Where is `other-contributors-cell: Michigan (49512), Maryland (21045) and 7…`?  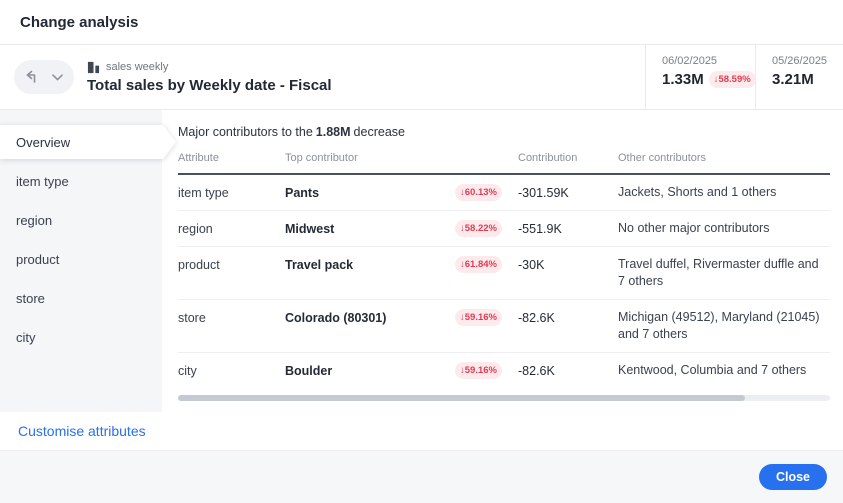
other-contributors-cell: Michigan (49512), Maryland (21045) and 7… is located at coordinates (719, 325).